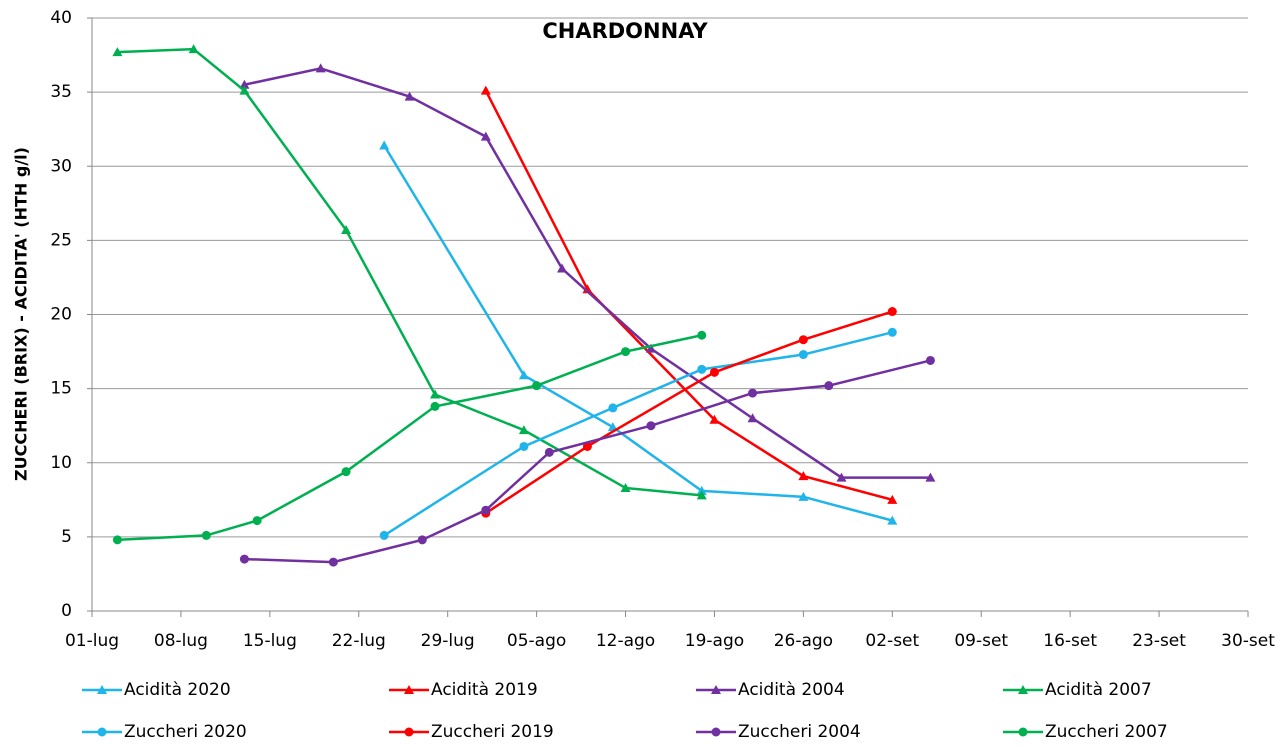  I want to click on y-tick-label: 20, so click(61, 315).